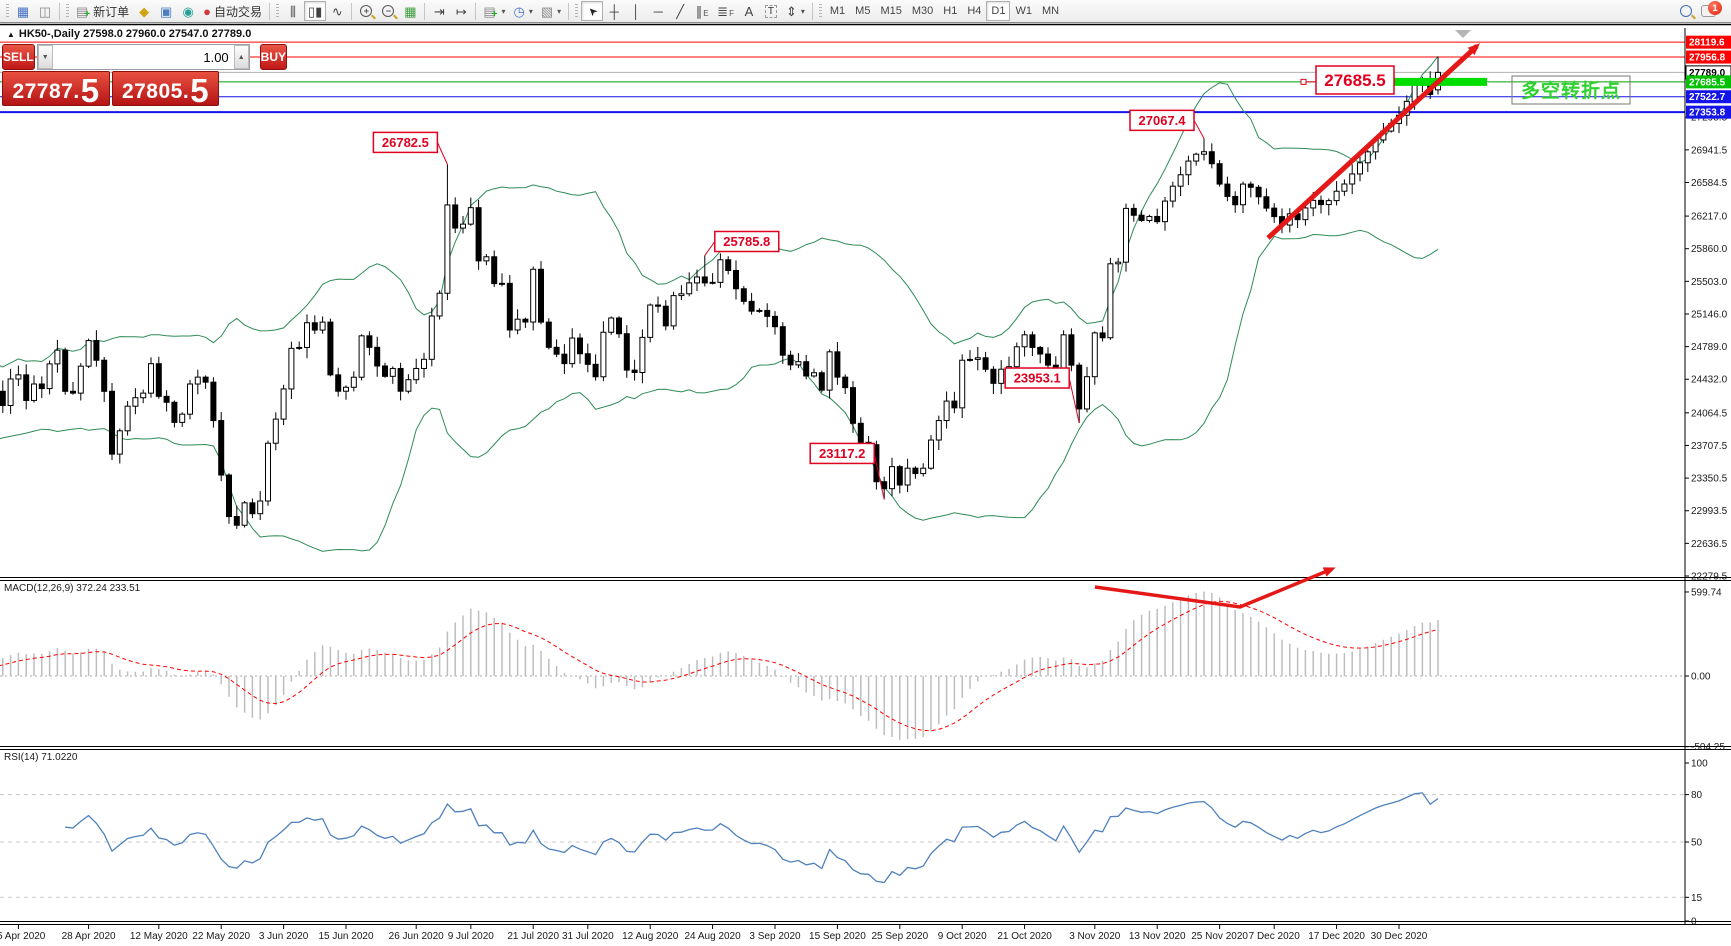 This screenshot has height=946, width=1731. What do you see at coordinates (1373, 141) in the screenshot?
I see `main-trend-arrow` at bounding box center [1373, 141].